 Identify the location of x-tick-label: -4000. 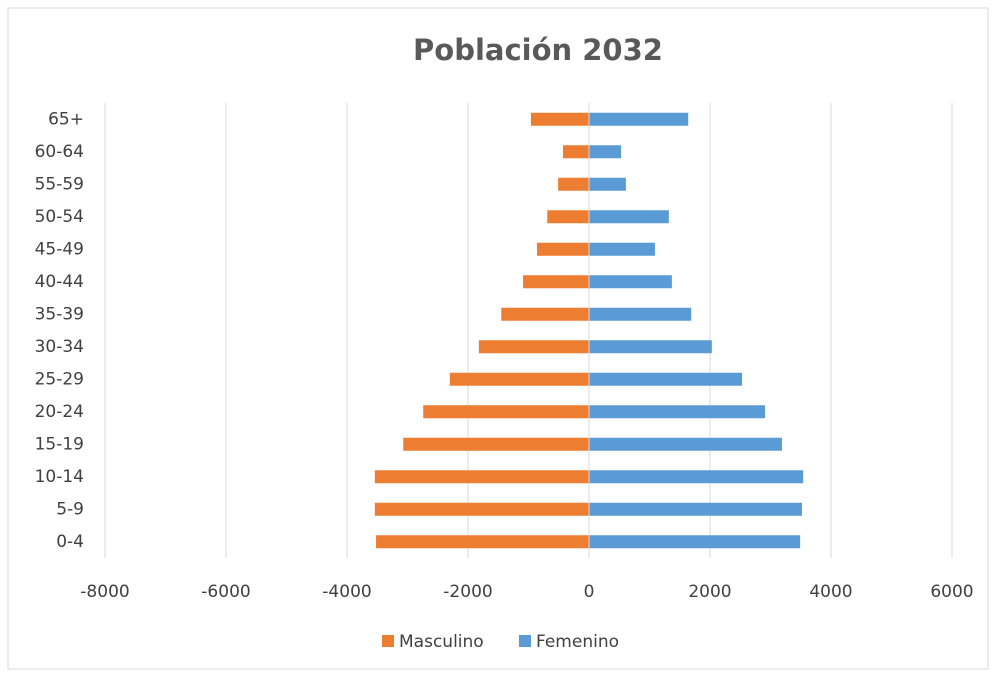
(346, 592).